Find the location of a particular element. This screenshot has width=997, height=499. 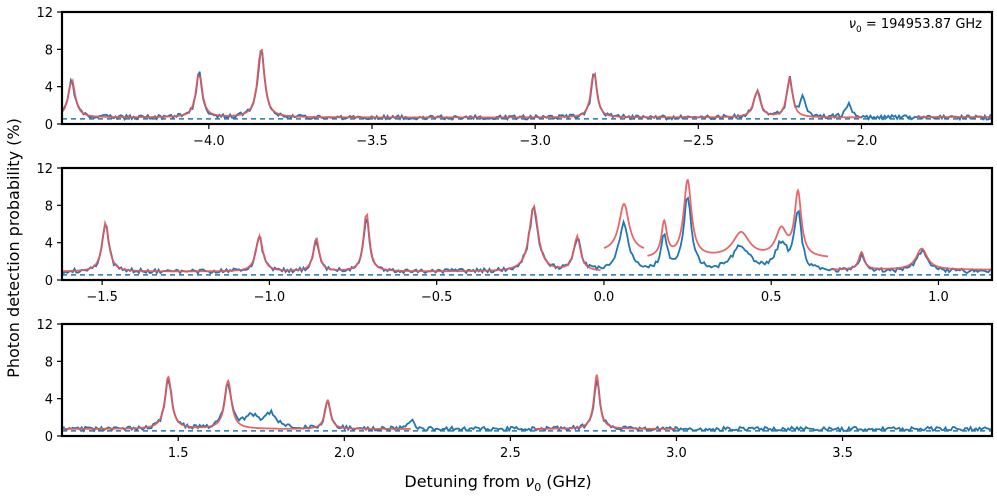

panel-top-plot-area is located at coordinates (527, 85).